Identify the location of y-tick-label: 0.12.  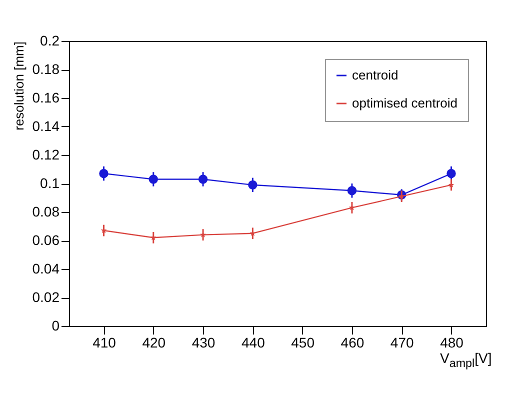
(46, 154).